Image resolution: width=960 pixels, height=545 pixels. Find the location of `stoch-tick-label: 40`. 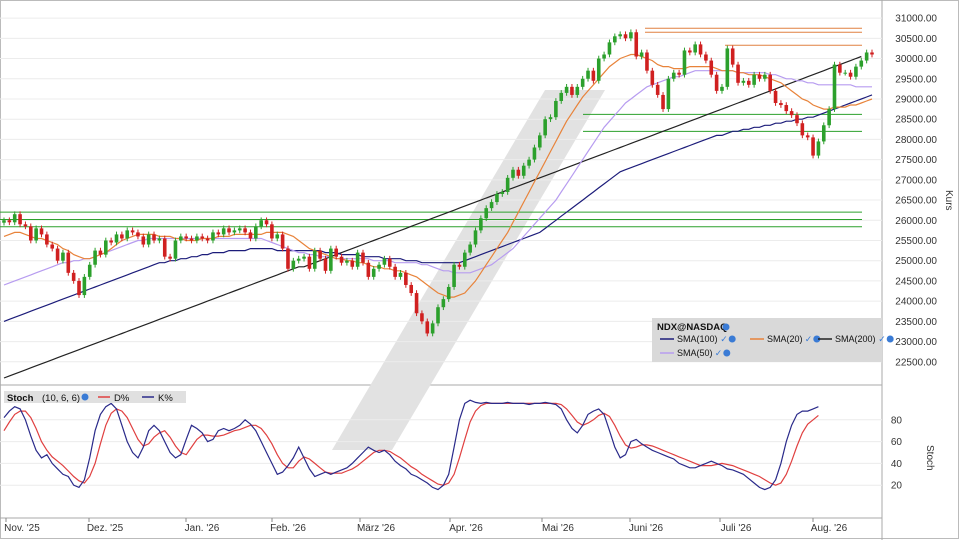

stoch-tick-label: 40 is located at coordinates (897, 464).